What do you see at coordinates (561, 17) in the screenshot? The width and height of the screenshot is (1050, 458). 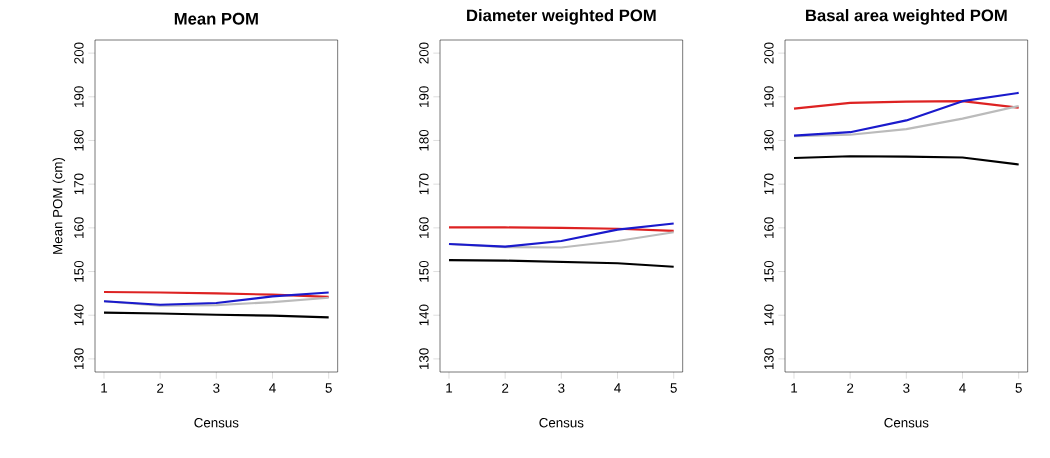 I see `chart-title: Diameter weighted POM` at bounding box center [561, 17].